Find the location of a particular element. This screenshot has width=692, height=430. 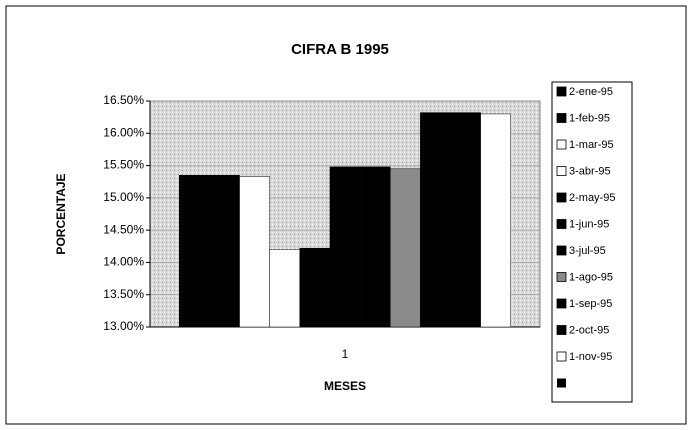

y-tick-label: 14.00% is located at coordinates (123, 262).